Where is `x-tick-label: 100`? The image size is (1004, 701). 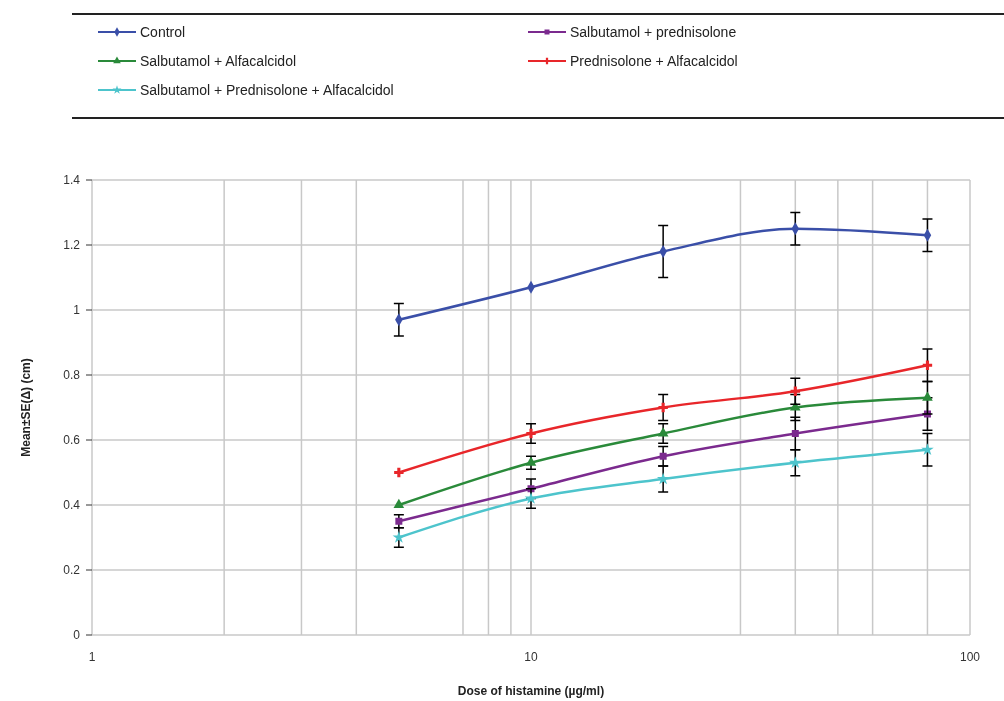 x-tick-label: 100 is located at coordinates (970, 657).